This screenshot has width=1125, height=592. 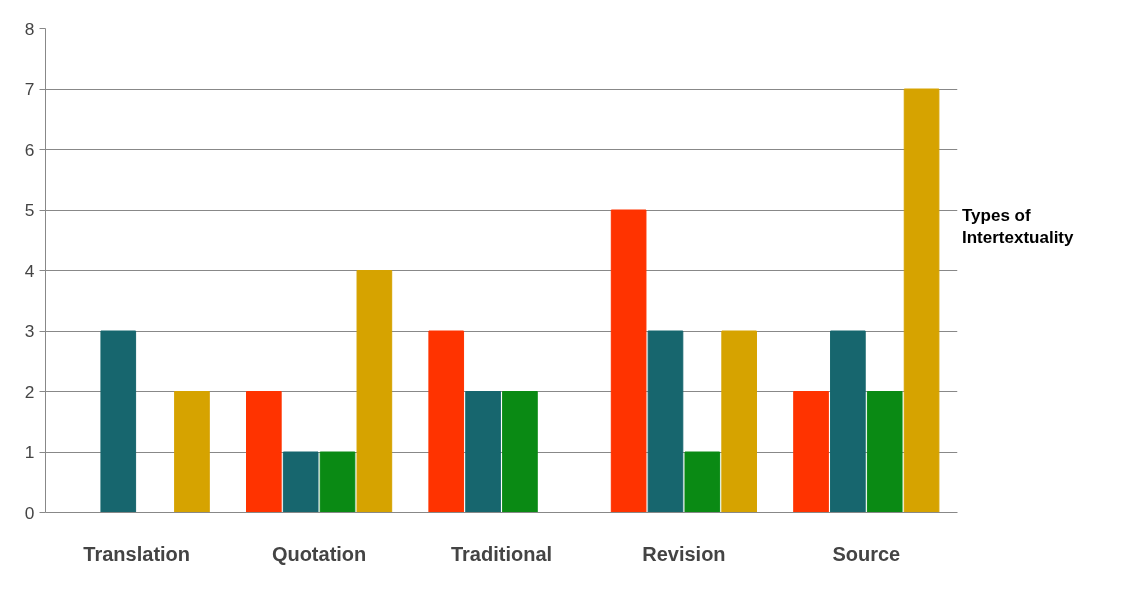 What do you see at coordinates (1018, 227) in the screenshot?
I see `text: Types of Intertextuality` at bounding box center [1018, 227].